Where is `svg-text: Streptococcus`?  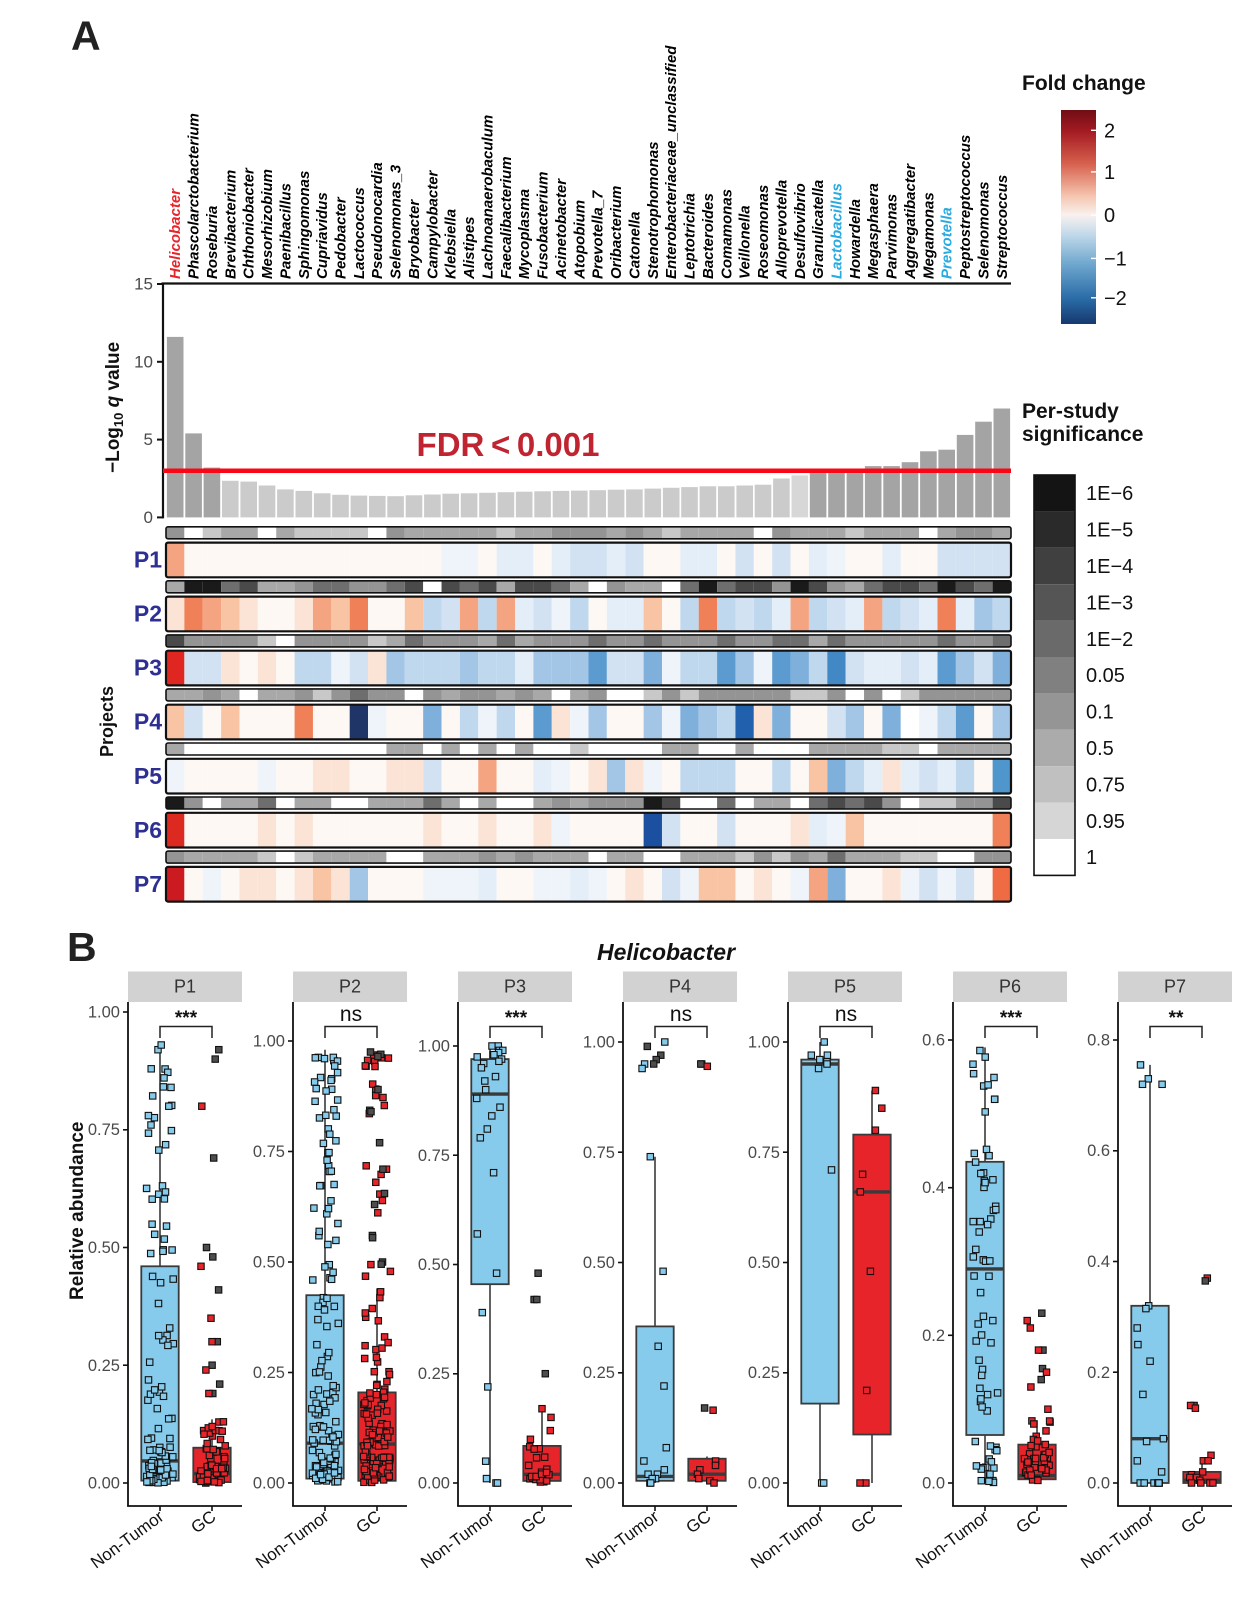 svg-text: Streptococcus is located at coordinates (1002, 227).